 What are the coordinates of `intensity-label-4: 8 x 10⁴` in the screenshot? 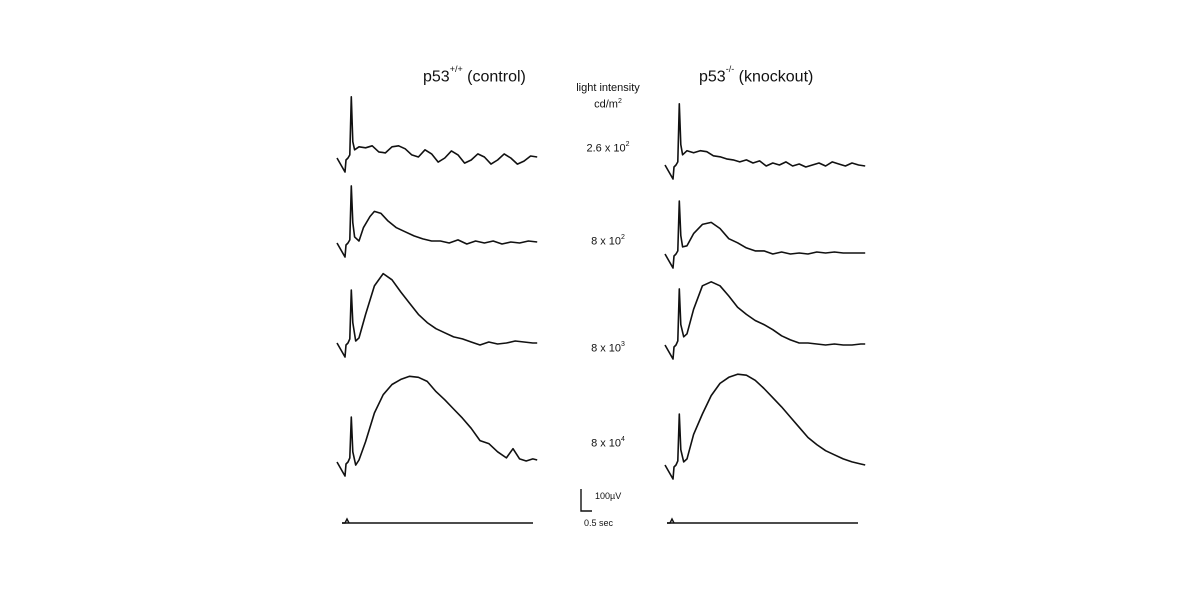 It's located at (608, 443).